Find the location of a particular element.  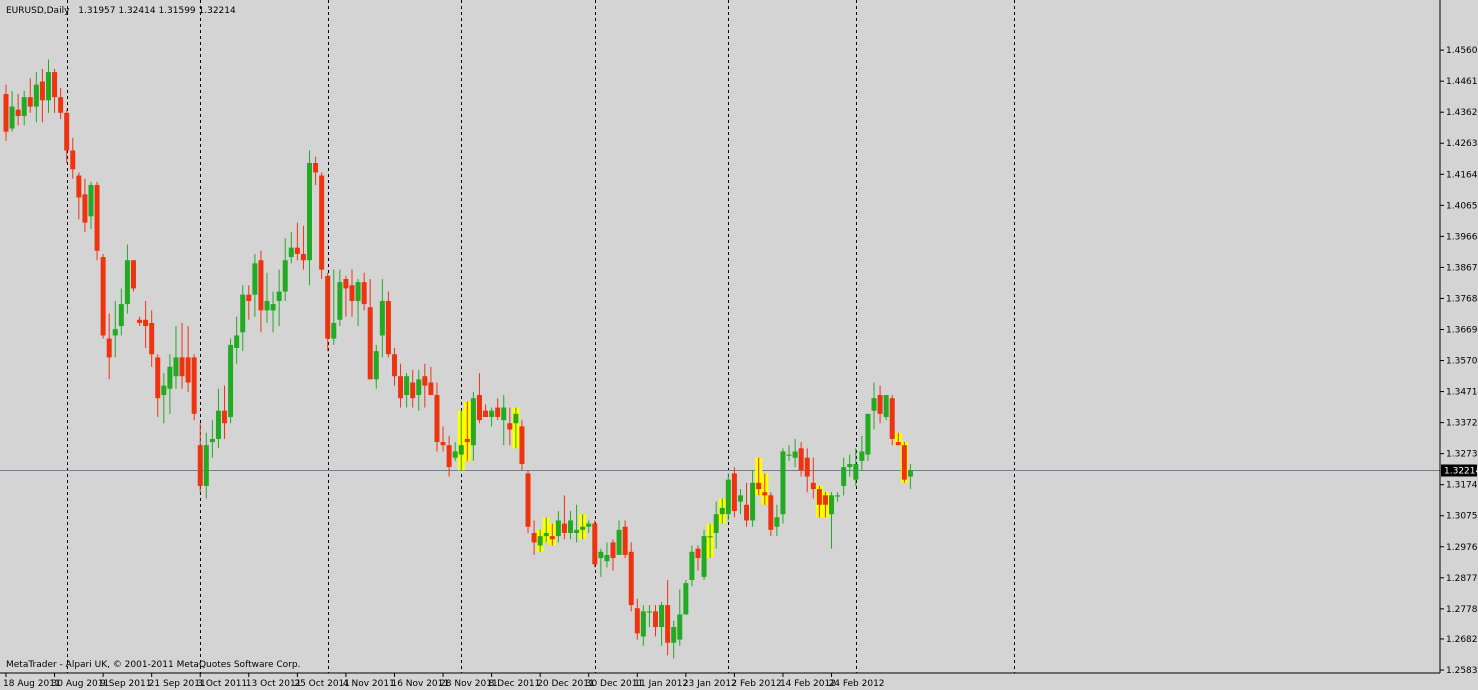

time-tick-label: 21 Sep 2011 is located at coordinates (177, 684).